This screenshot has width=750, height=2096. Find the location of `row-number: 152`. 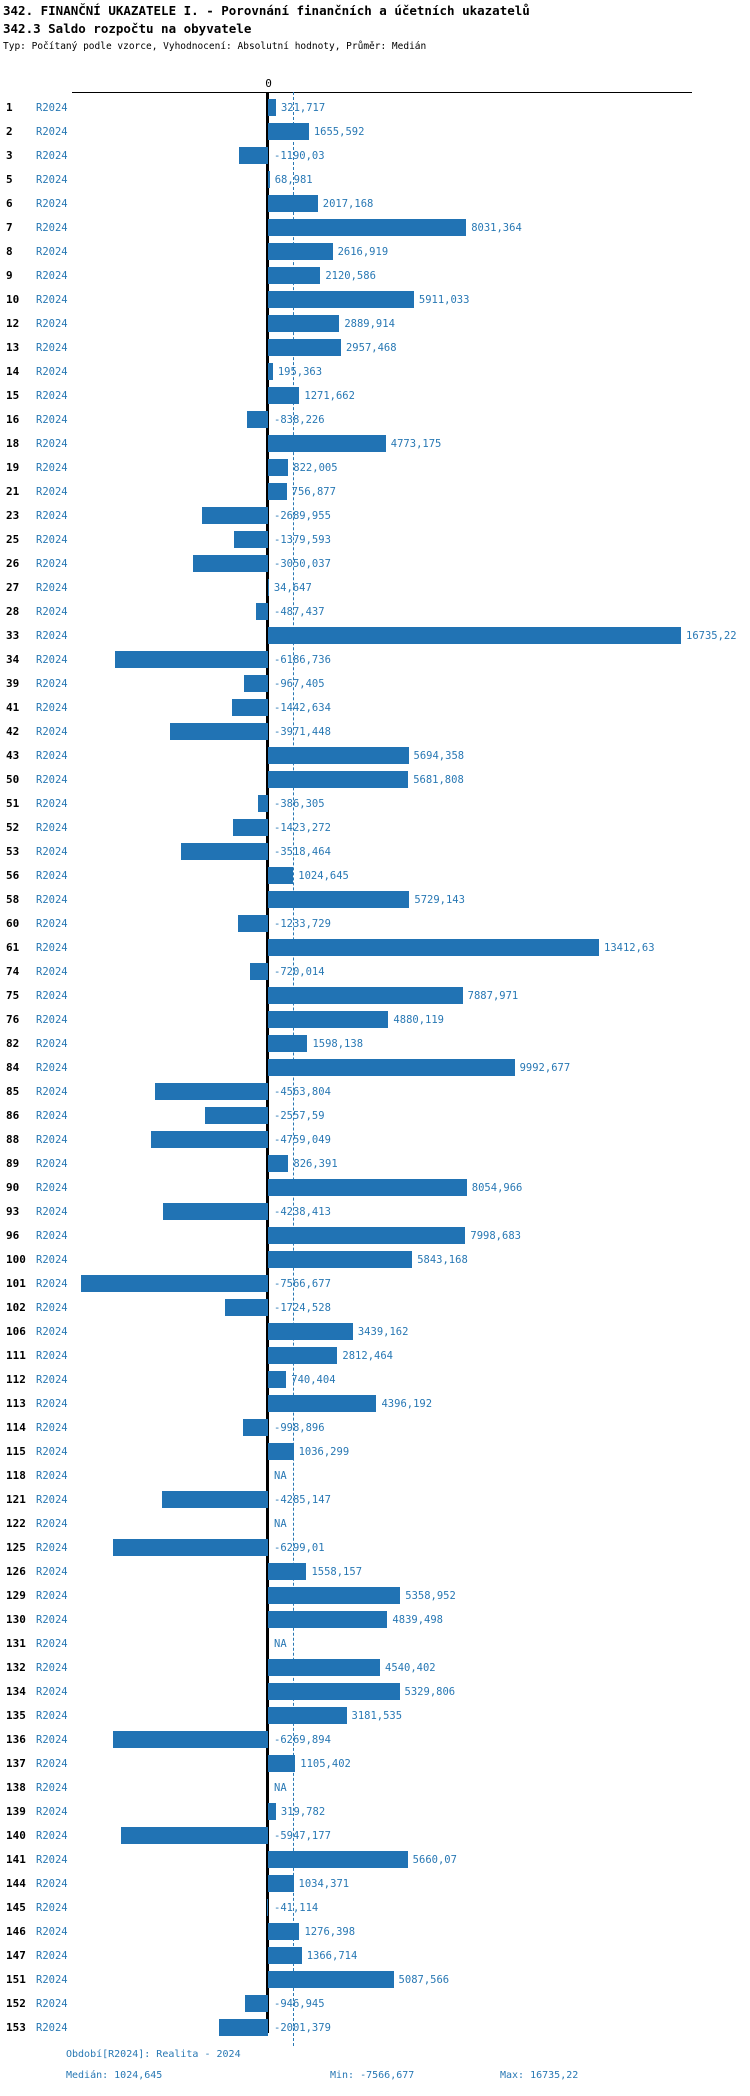

row-number: 152 is located at coordinates (16, 2003).